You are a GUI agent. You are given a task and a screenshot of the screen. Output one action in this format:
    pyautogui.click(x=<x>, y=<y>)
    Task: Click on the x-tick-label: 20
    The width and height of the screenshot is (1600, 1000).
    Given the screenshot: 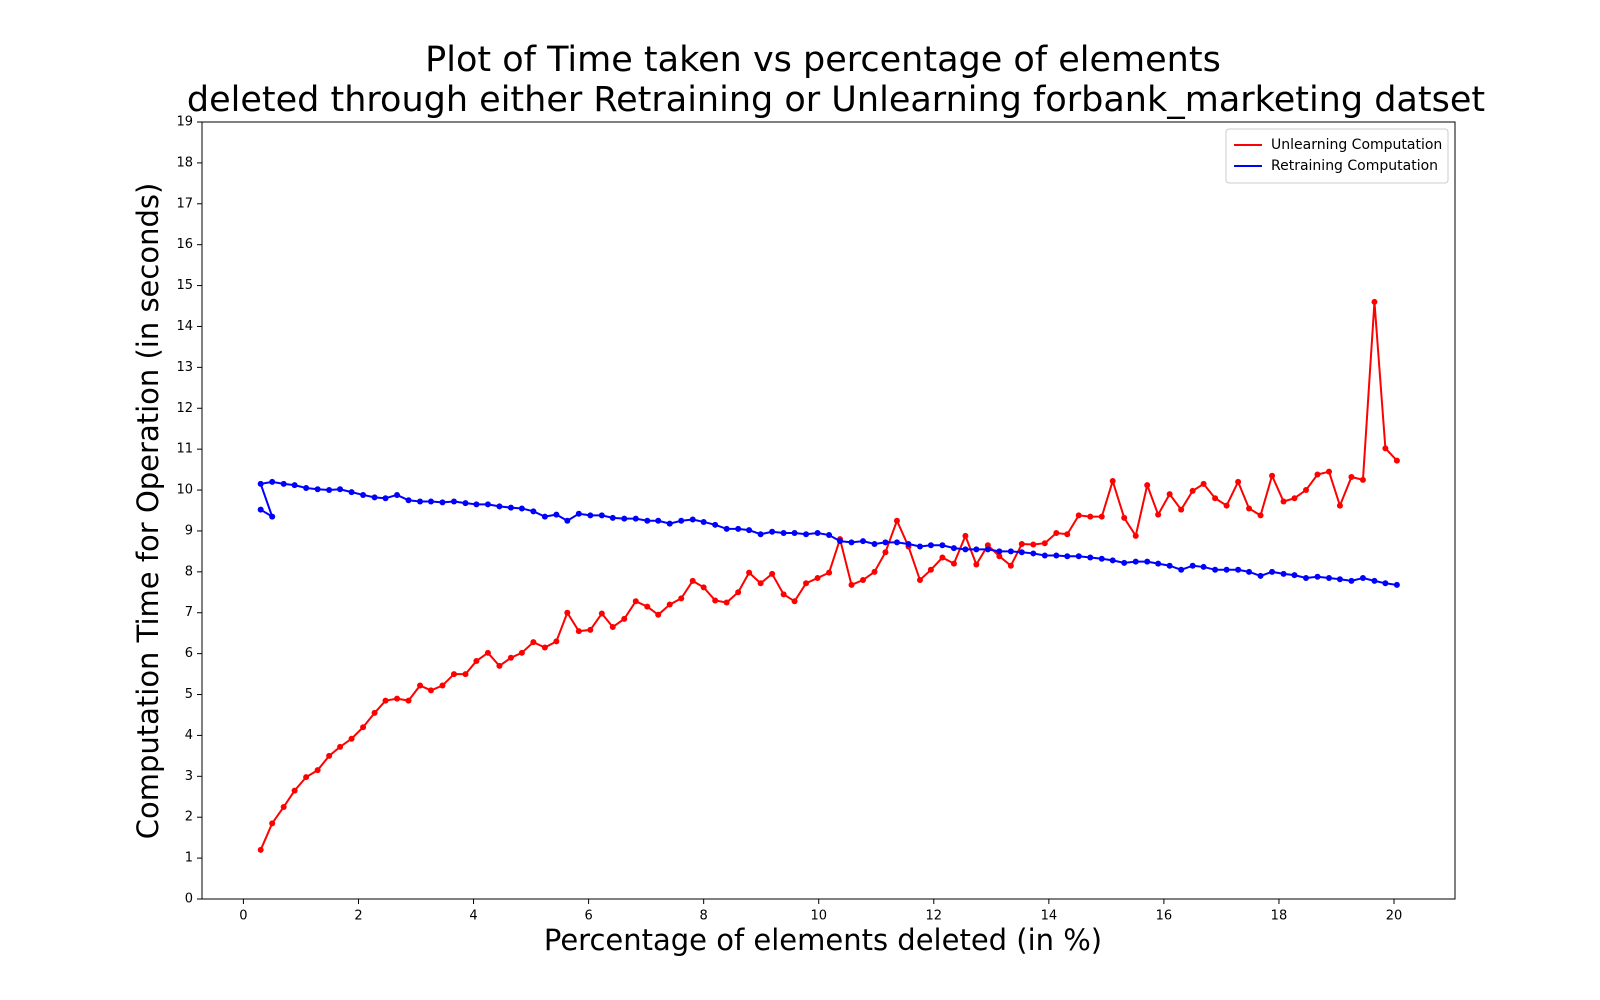 What is the action you would take?
    pyautogui.click(x=1394, y=916)
    